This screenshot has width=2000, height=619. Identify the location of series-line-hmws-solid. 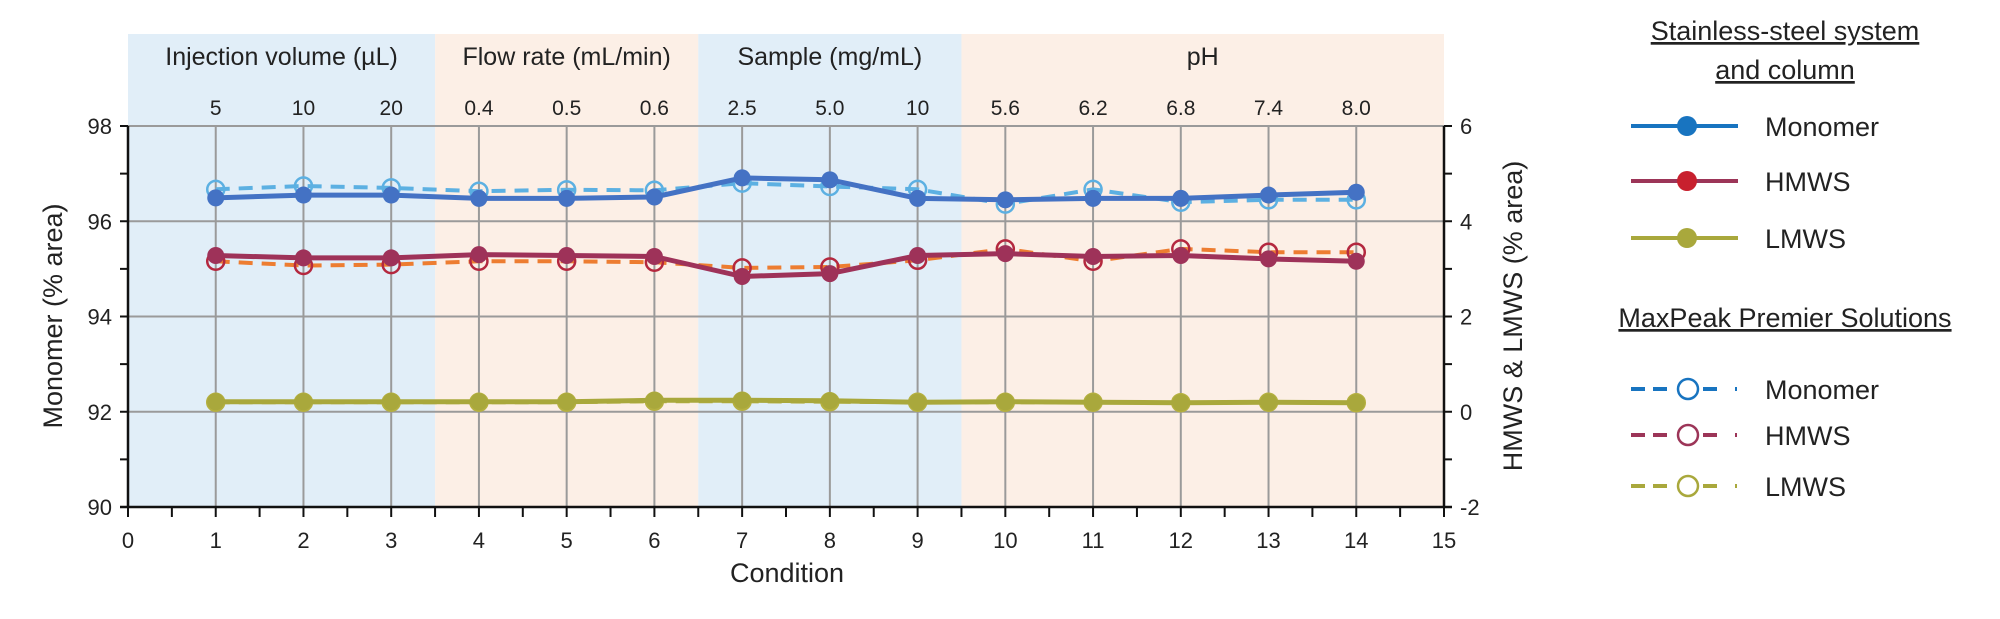
(786, 265).